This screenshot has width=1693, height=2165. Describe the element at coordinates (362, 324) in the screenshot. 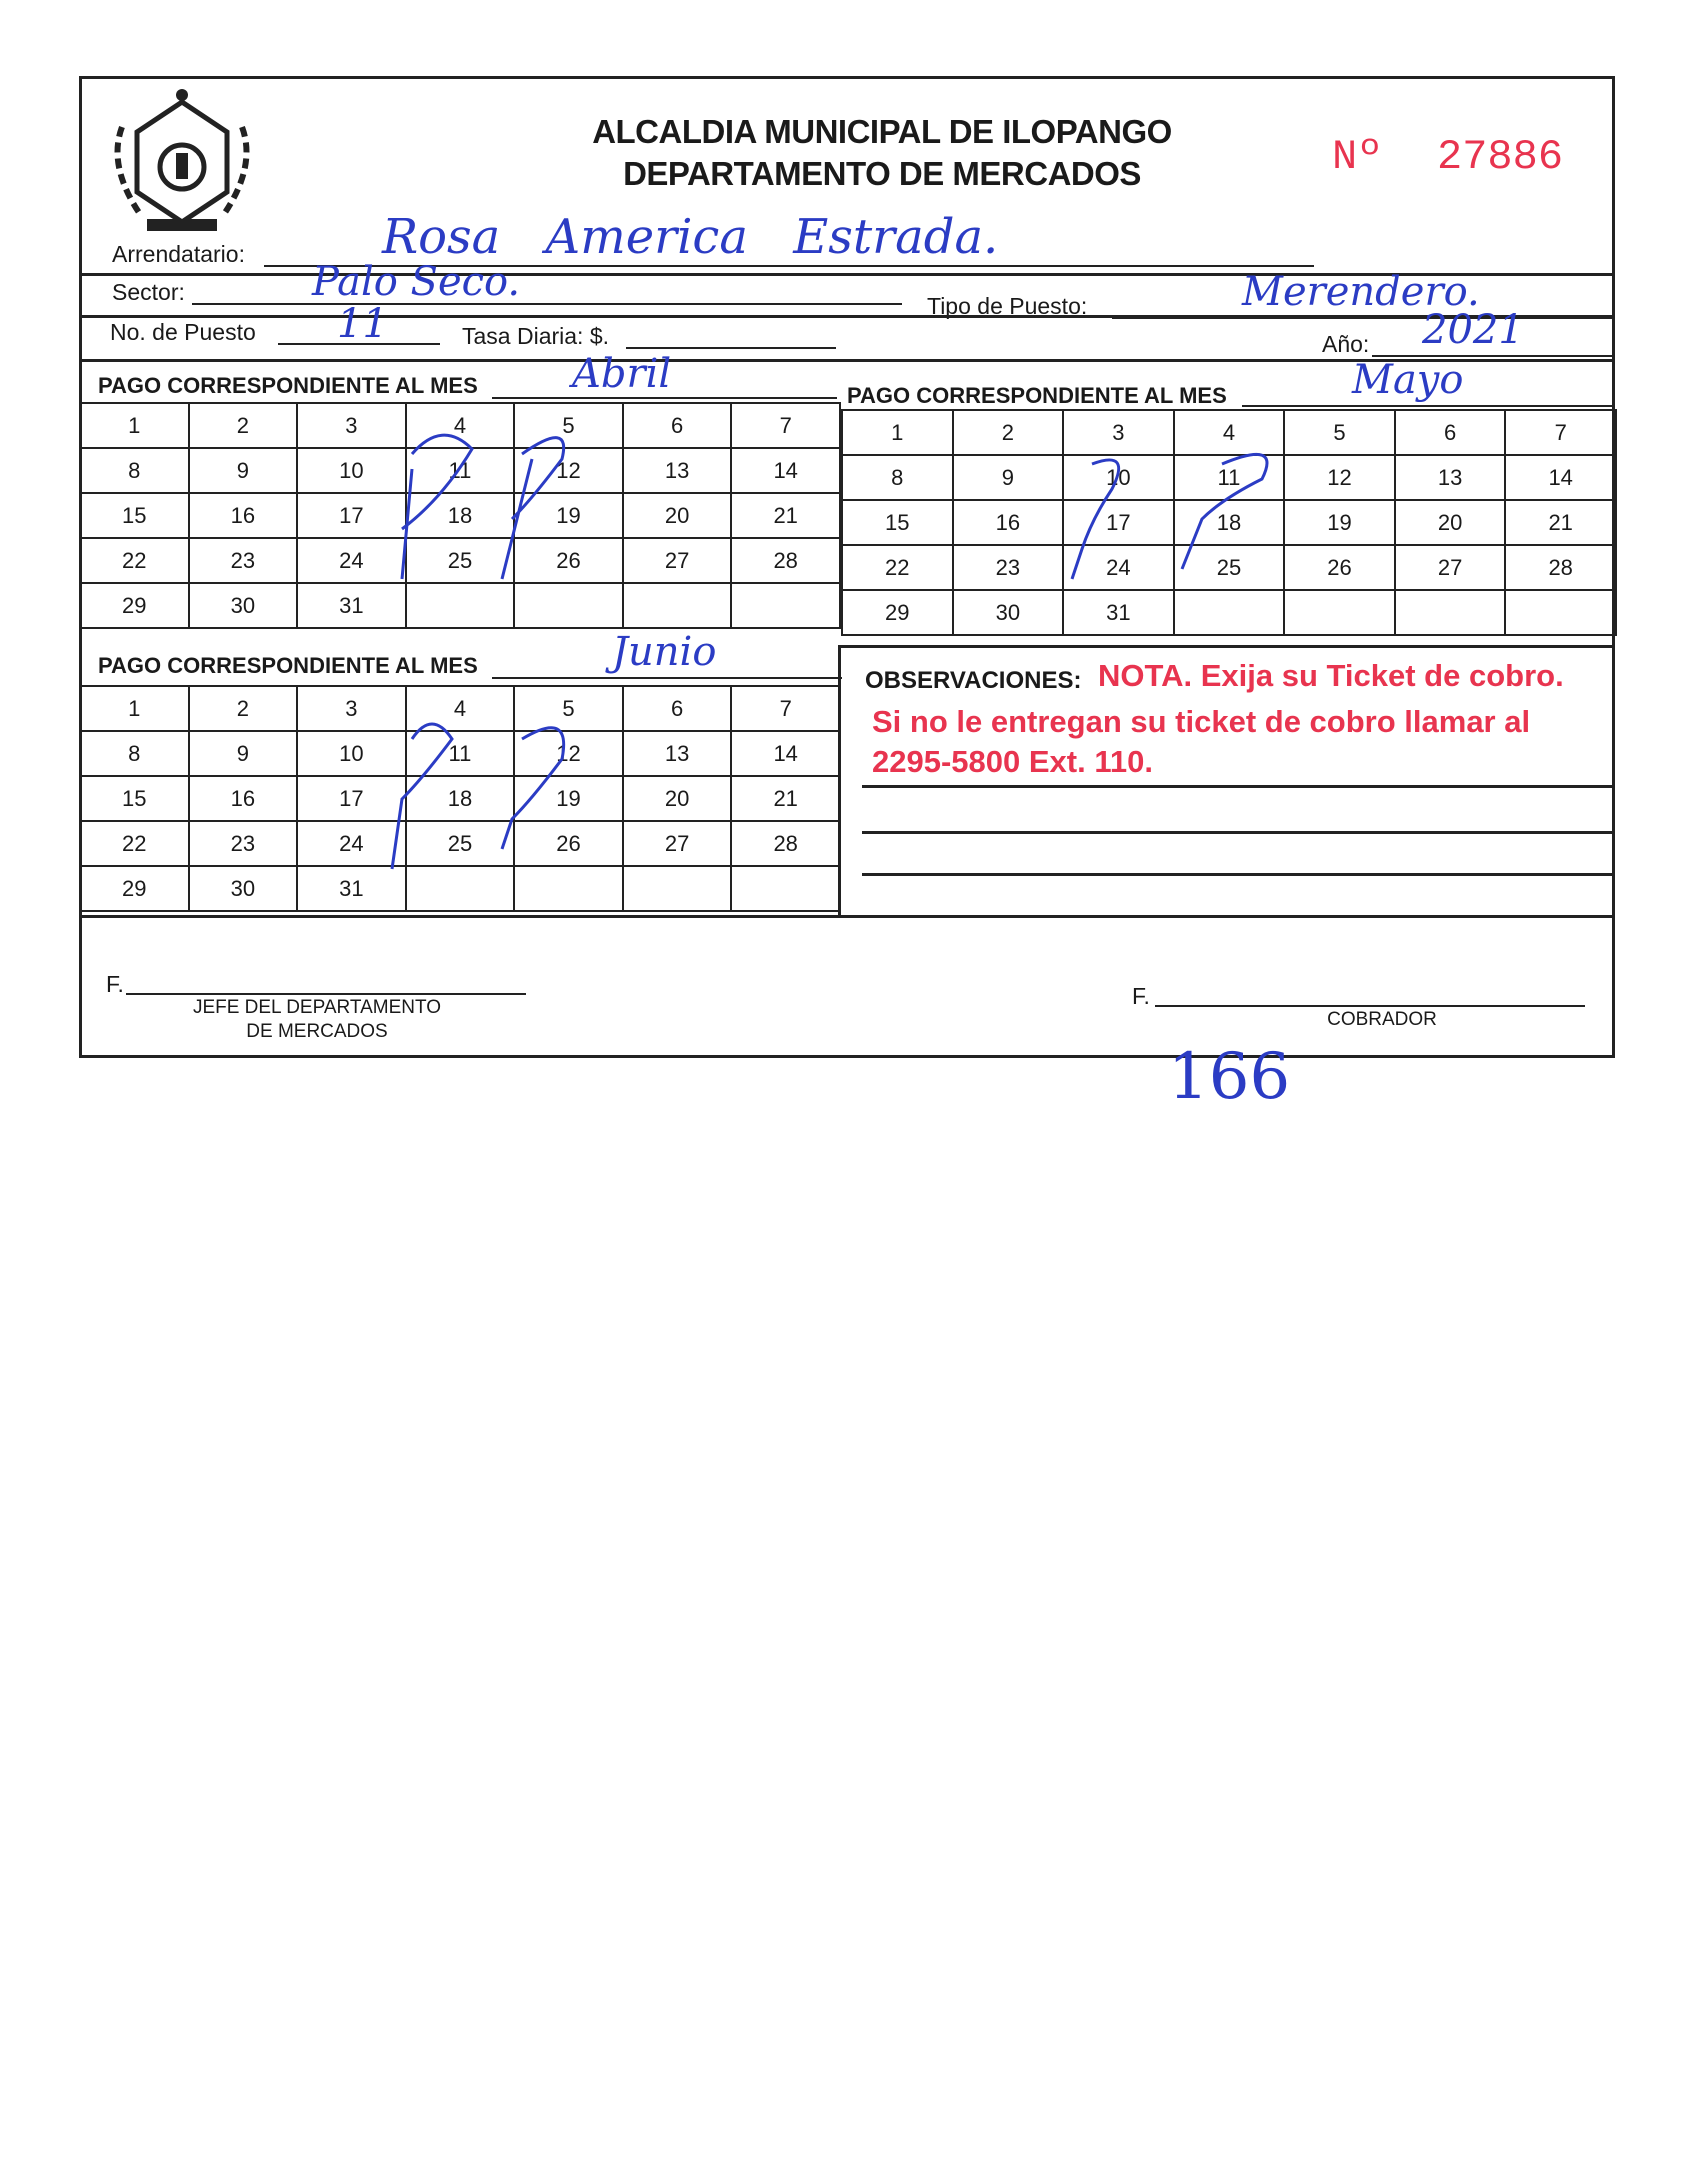

I see `no-puesto-value: 11` at that location.